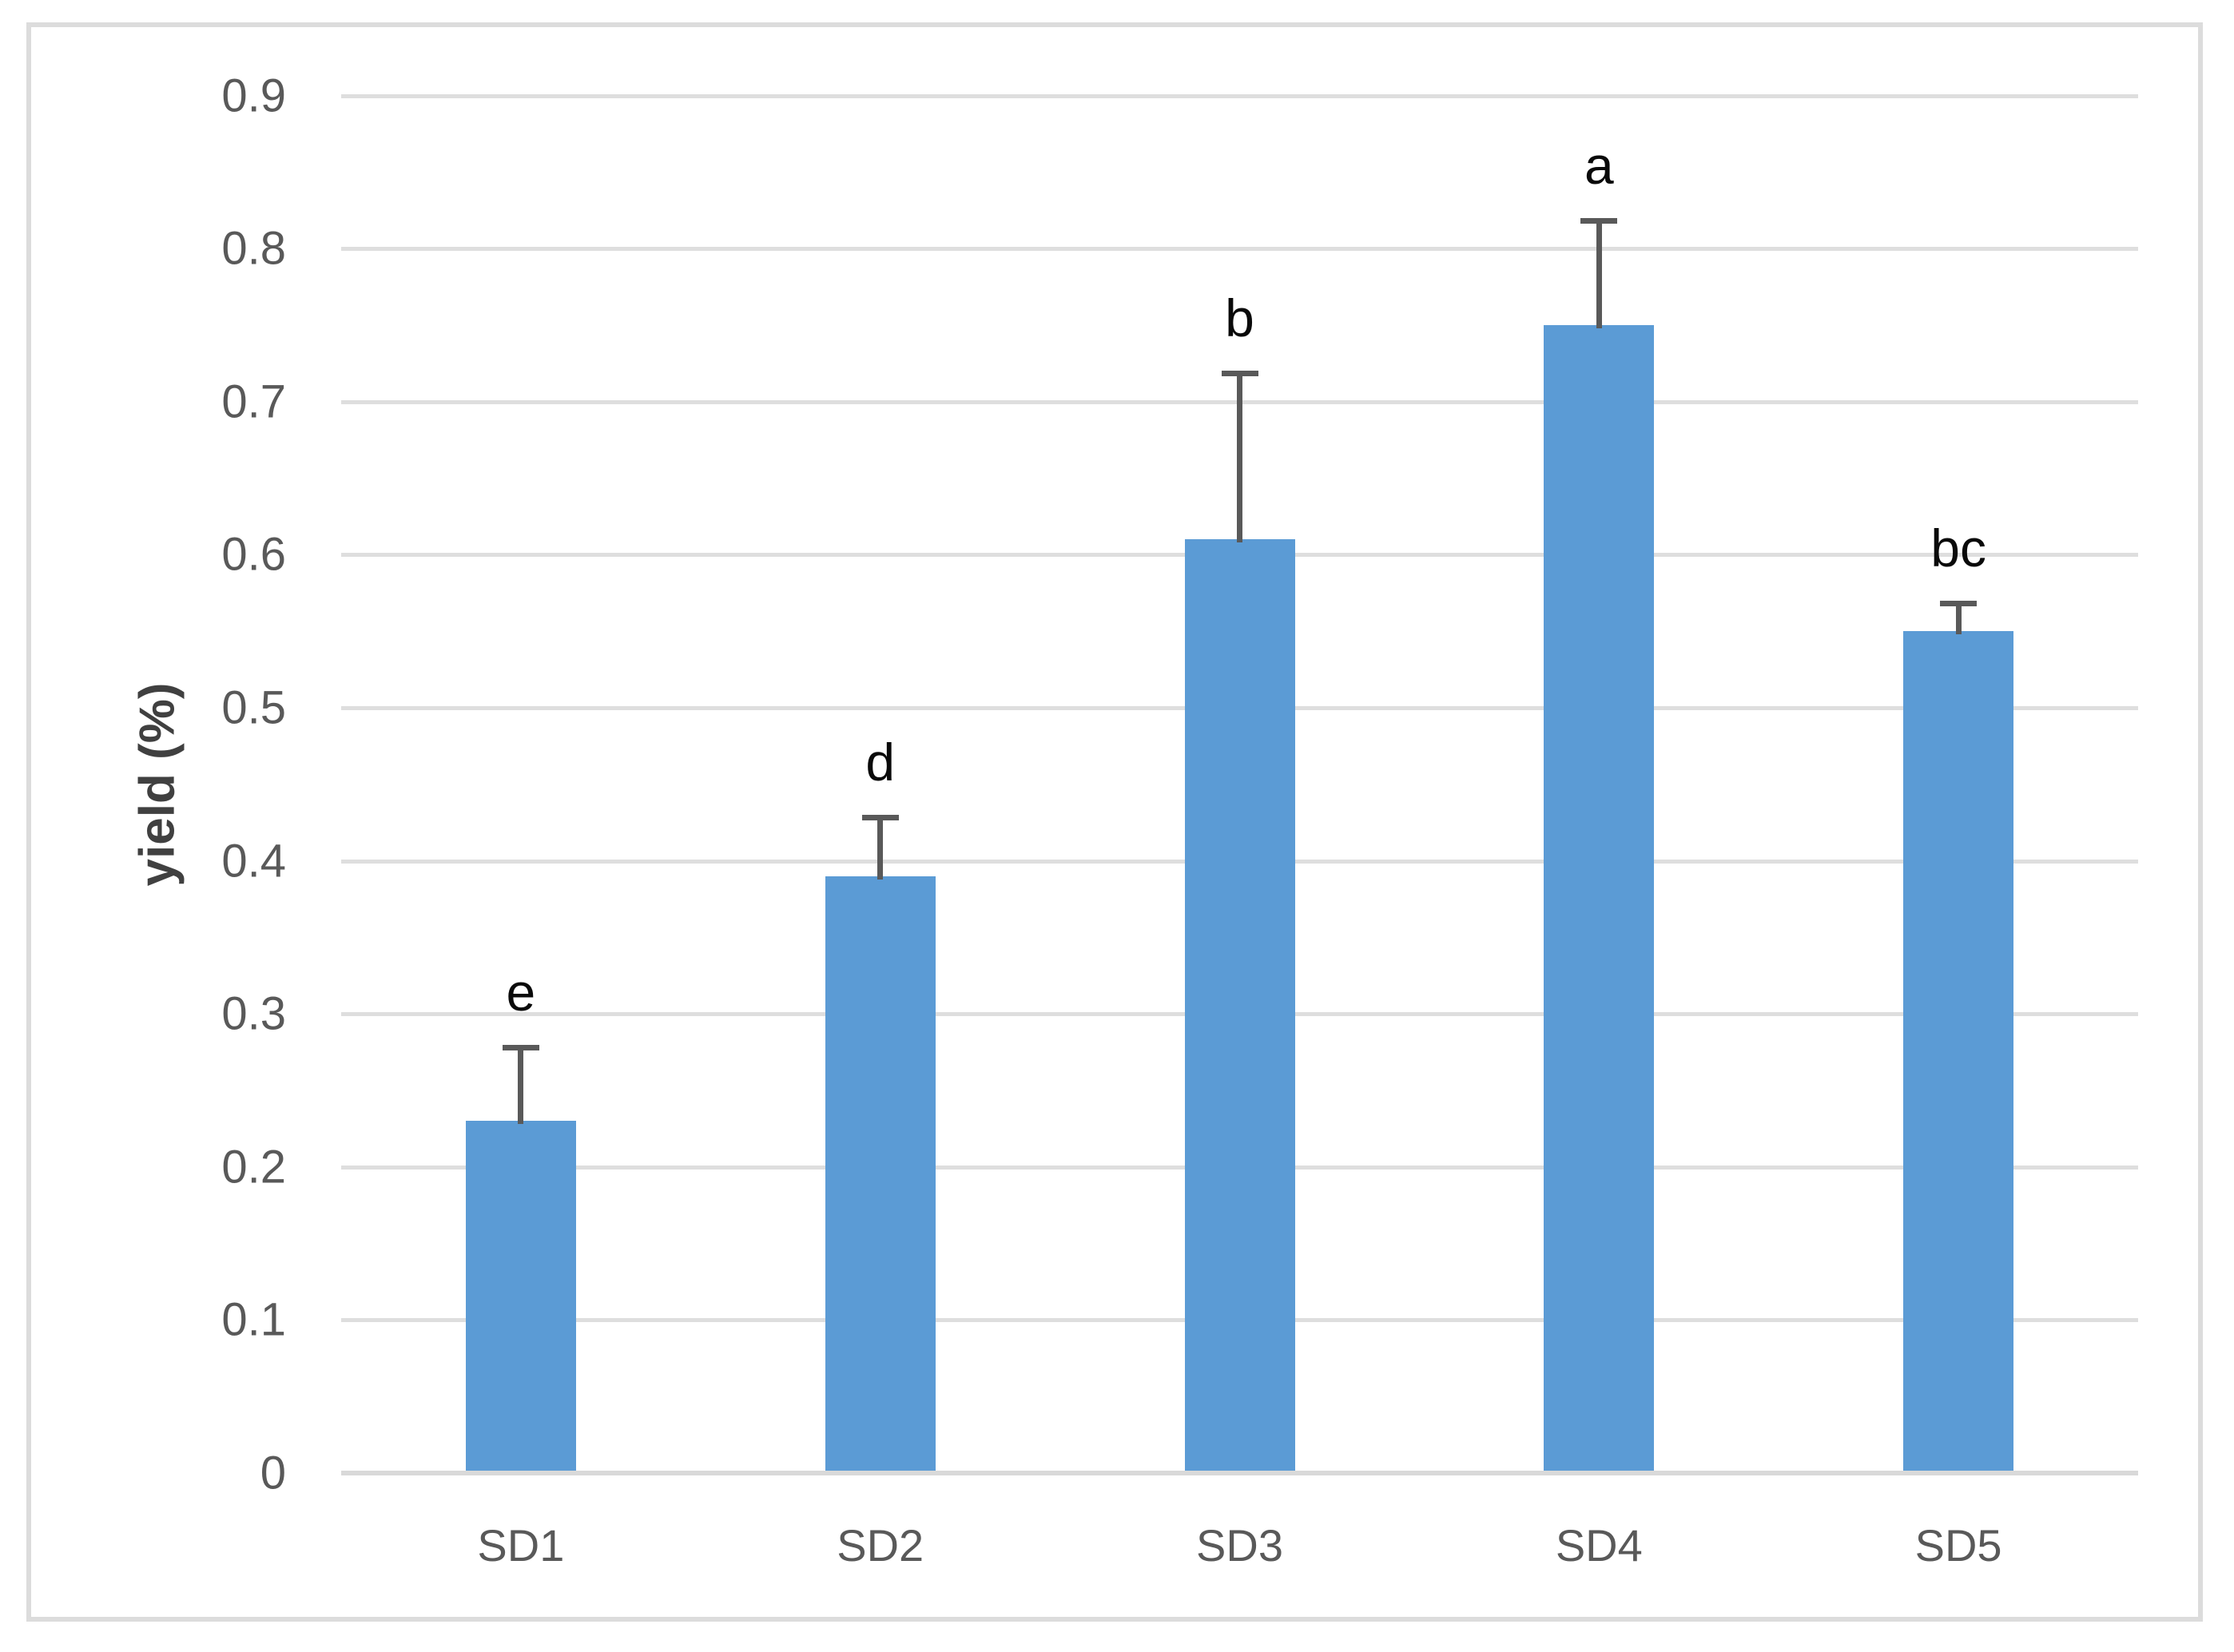 The image size is (2234, 1652). What do you see at coordinates (521, 992) in the screenshot?
I see `significance-letter-SD1: e` at bounding box center [521, 992].